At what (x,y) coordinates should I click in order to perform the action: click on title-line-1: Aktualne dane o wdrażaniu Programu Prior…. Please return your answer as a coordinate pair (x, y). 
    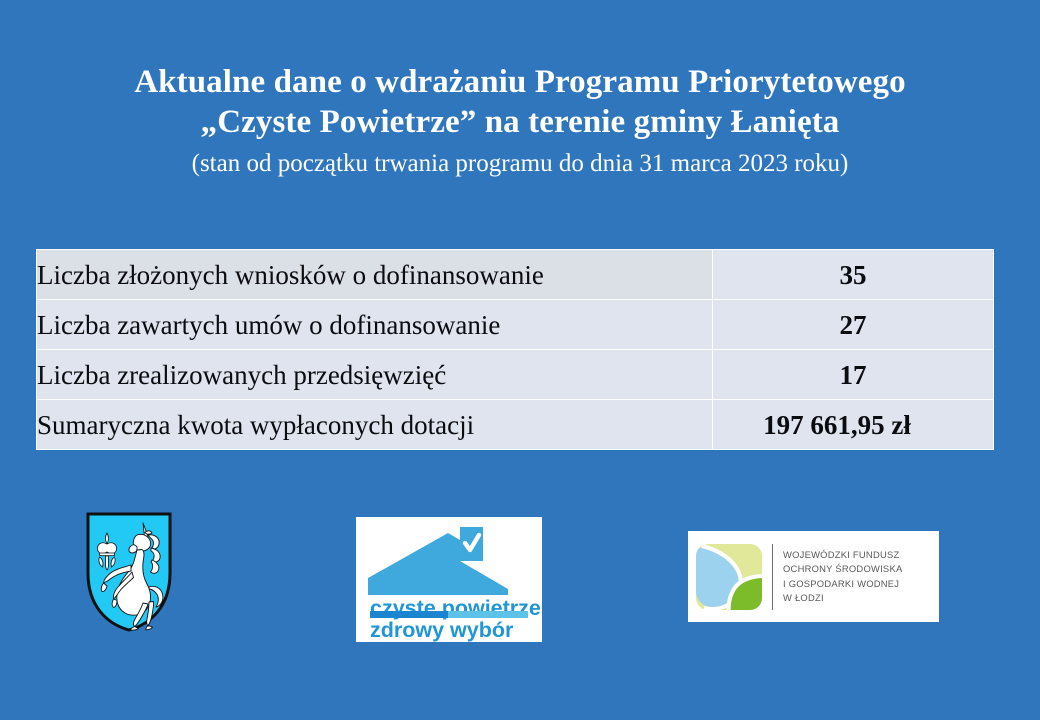
    Looking at the image, I should click on (520, 82).